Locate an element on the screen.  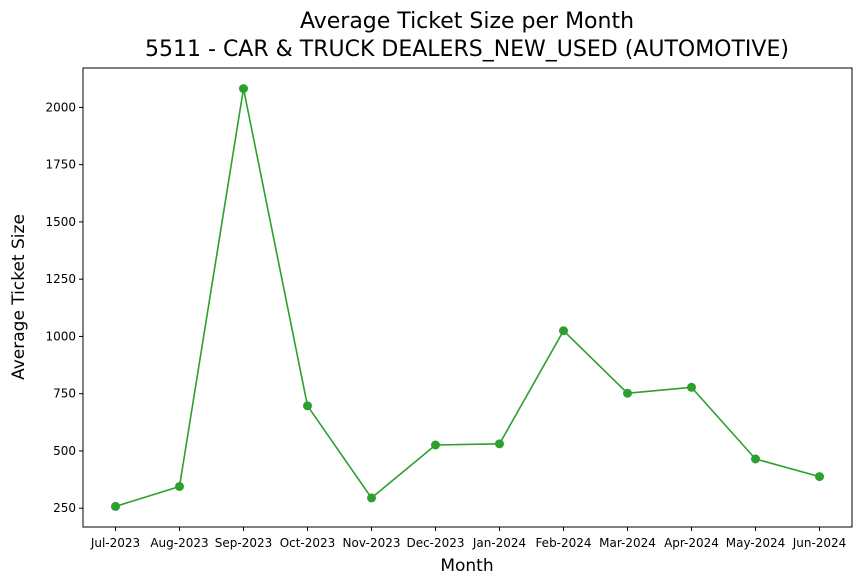
x-tick-label: Mar-2024 is located at coordinates (627, 543).